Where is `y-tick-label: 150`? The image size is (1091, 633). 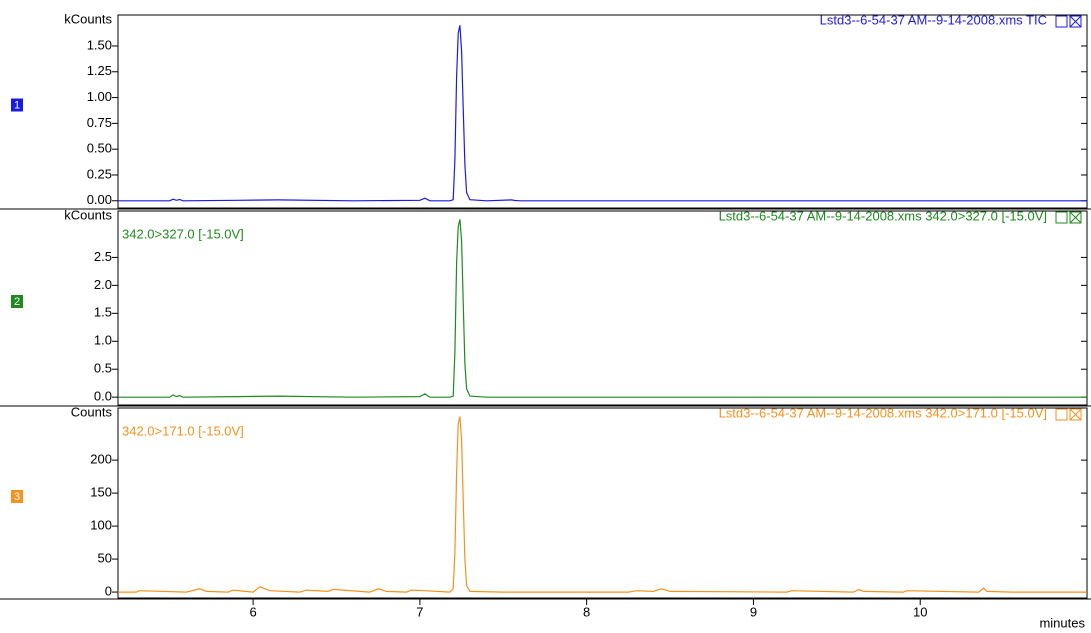 y-tick-label: 150 is located at coordinates (101, 492).